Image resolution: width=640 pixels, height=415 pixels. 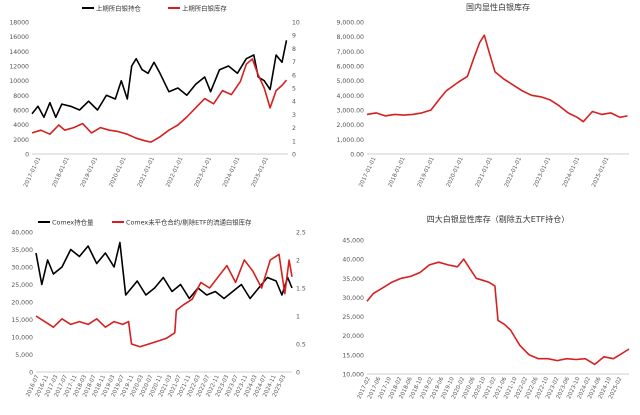 What do you see at coordinates (21, 125) in the screenshot?
I see `y-tick-label: 4000` at bounding box center [21, 125].